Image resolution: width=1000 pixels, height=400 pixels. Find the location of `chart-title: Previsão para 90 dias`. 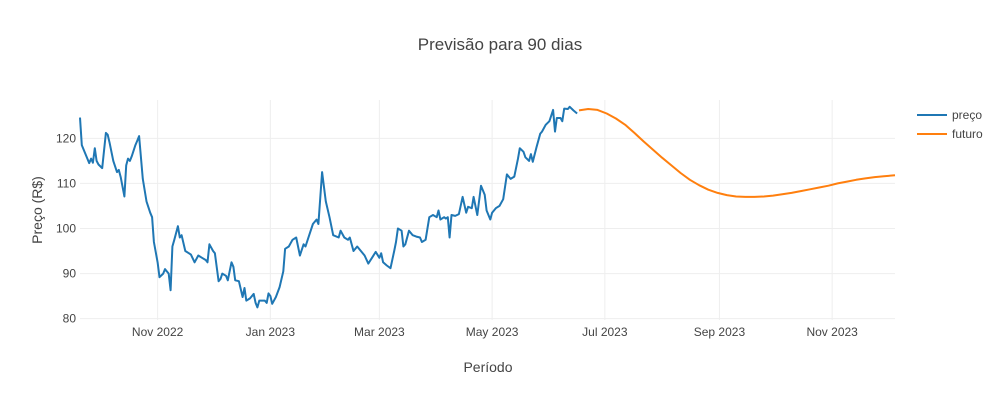

chart-title: Previsão para 90 dias is located at coordinates (500, 44).